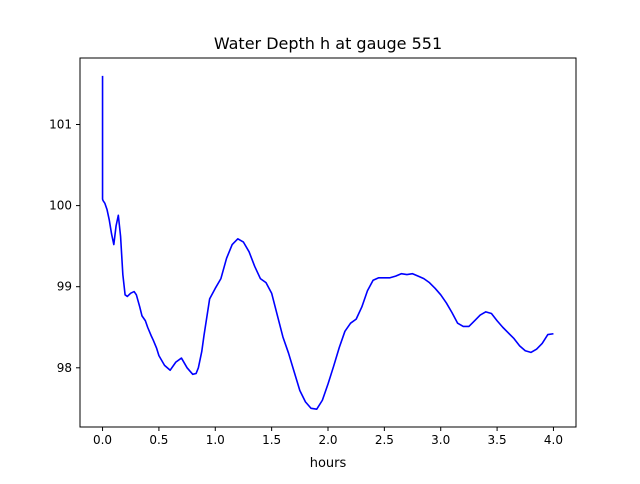  What do you see at coordinates (64, 287) in the screenshot?
I see `y-tick-label: 99` at bounding box center [64, 287].